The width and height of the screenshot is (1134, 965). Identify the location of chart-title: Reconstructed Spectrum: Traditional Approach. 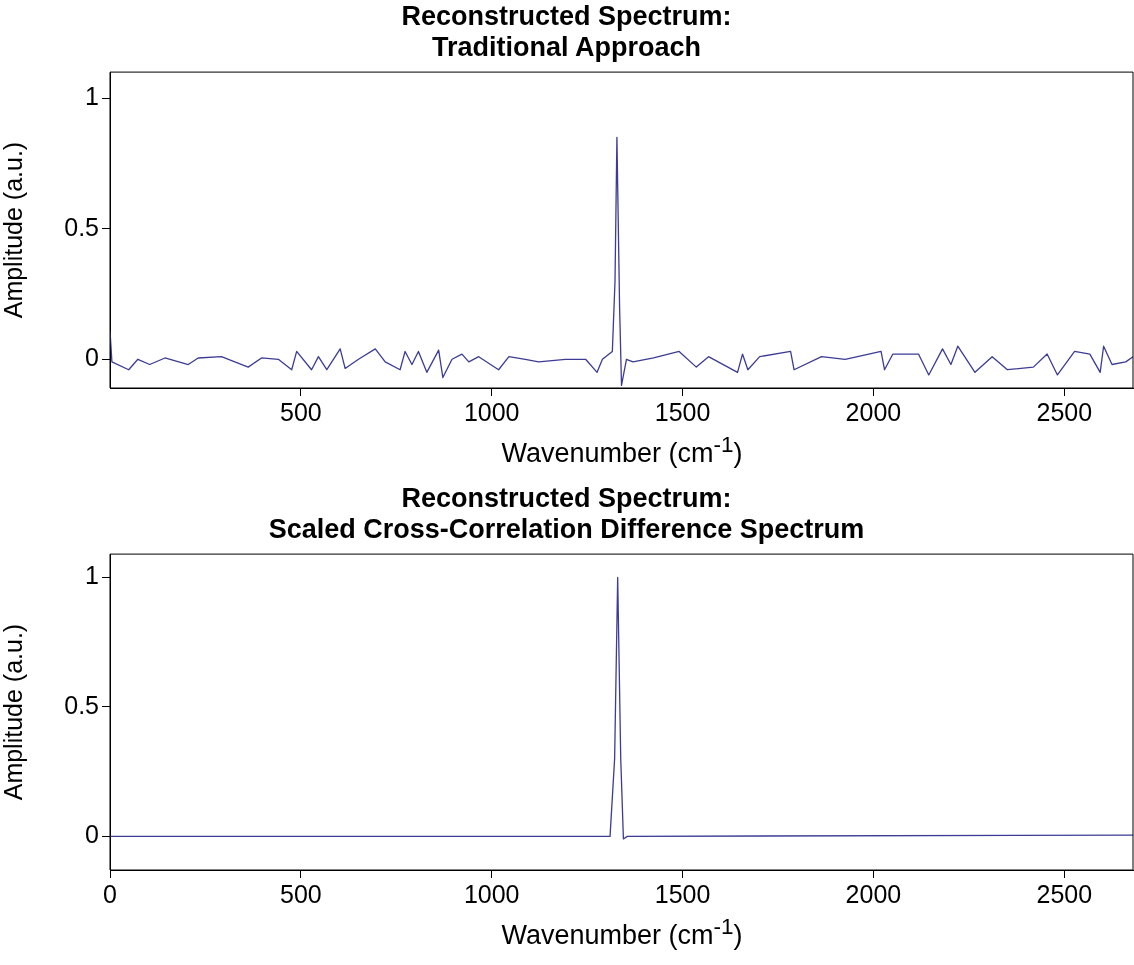
(566, 31).